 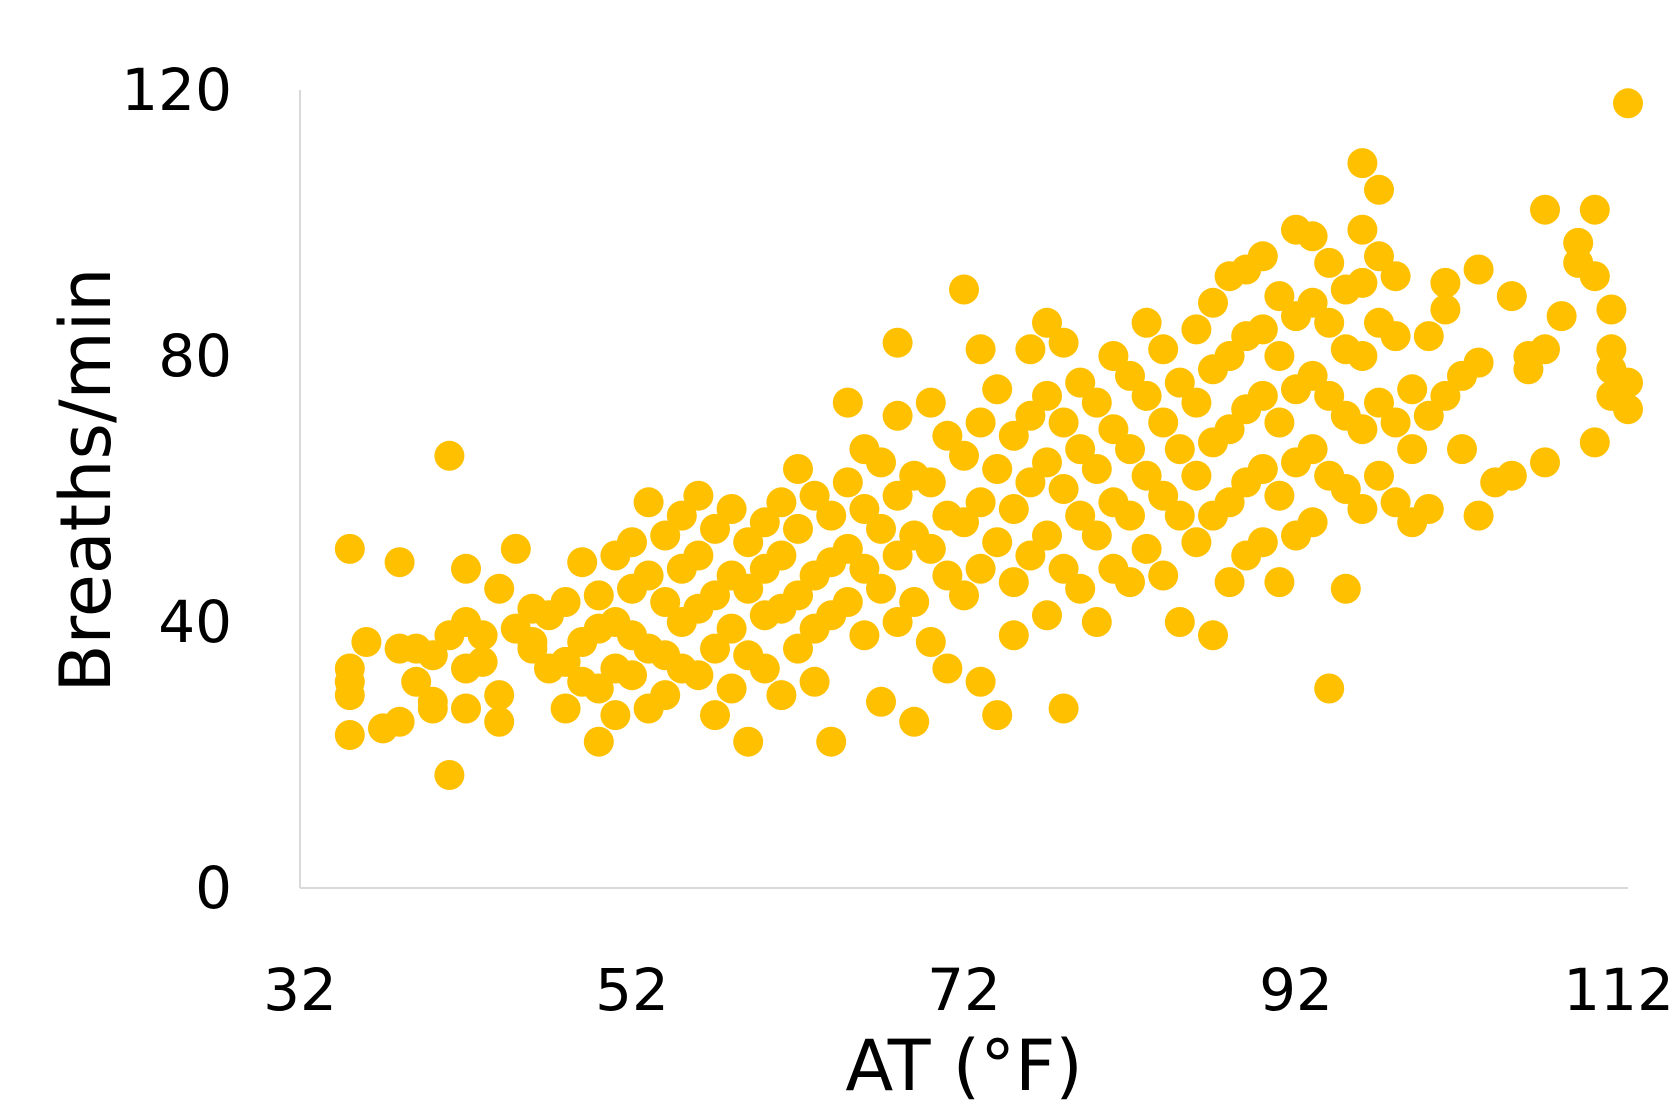 What do you see at coordinates (300, 990) in the screenshot?
I see `x-tick-label: 32` at bounding box center [300, 990].